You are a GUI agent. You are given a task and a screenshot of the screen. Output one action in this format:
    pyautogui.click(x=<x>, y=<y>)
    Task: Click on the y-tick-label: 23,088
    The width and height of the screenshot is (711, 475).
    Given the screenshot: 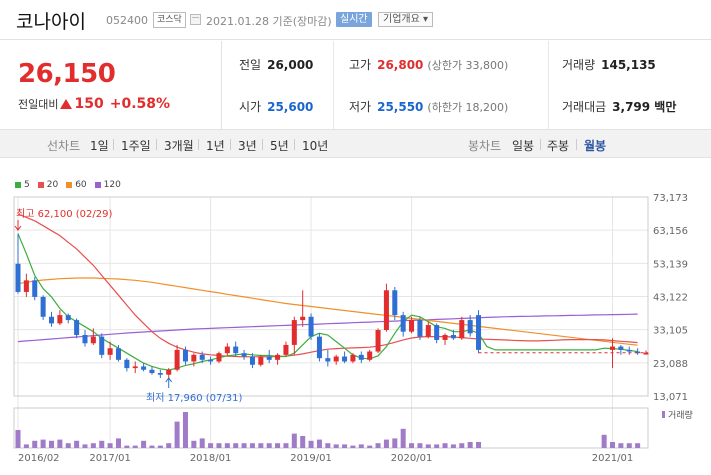 What is the action you would take?
    pyautogui.click(x=670, y=364)
    